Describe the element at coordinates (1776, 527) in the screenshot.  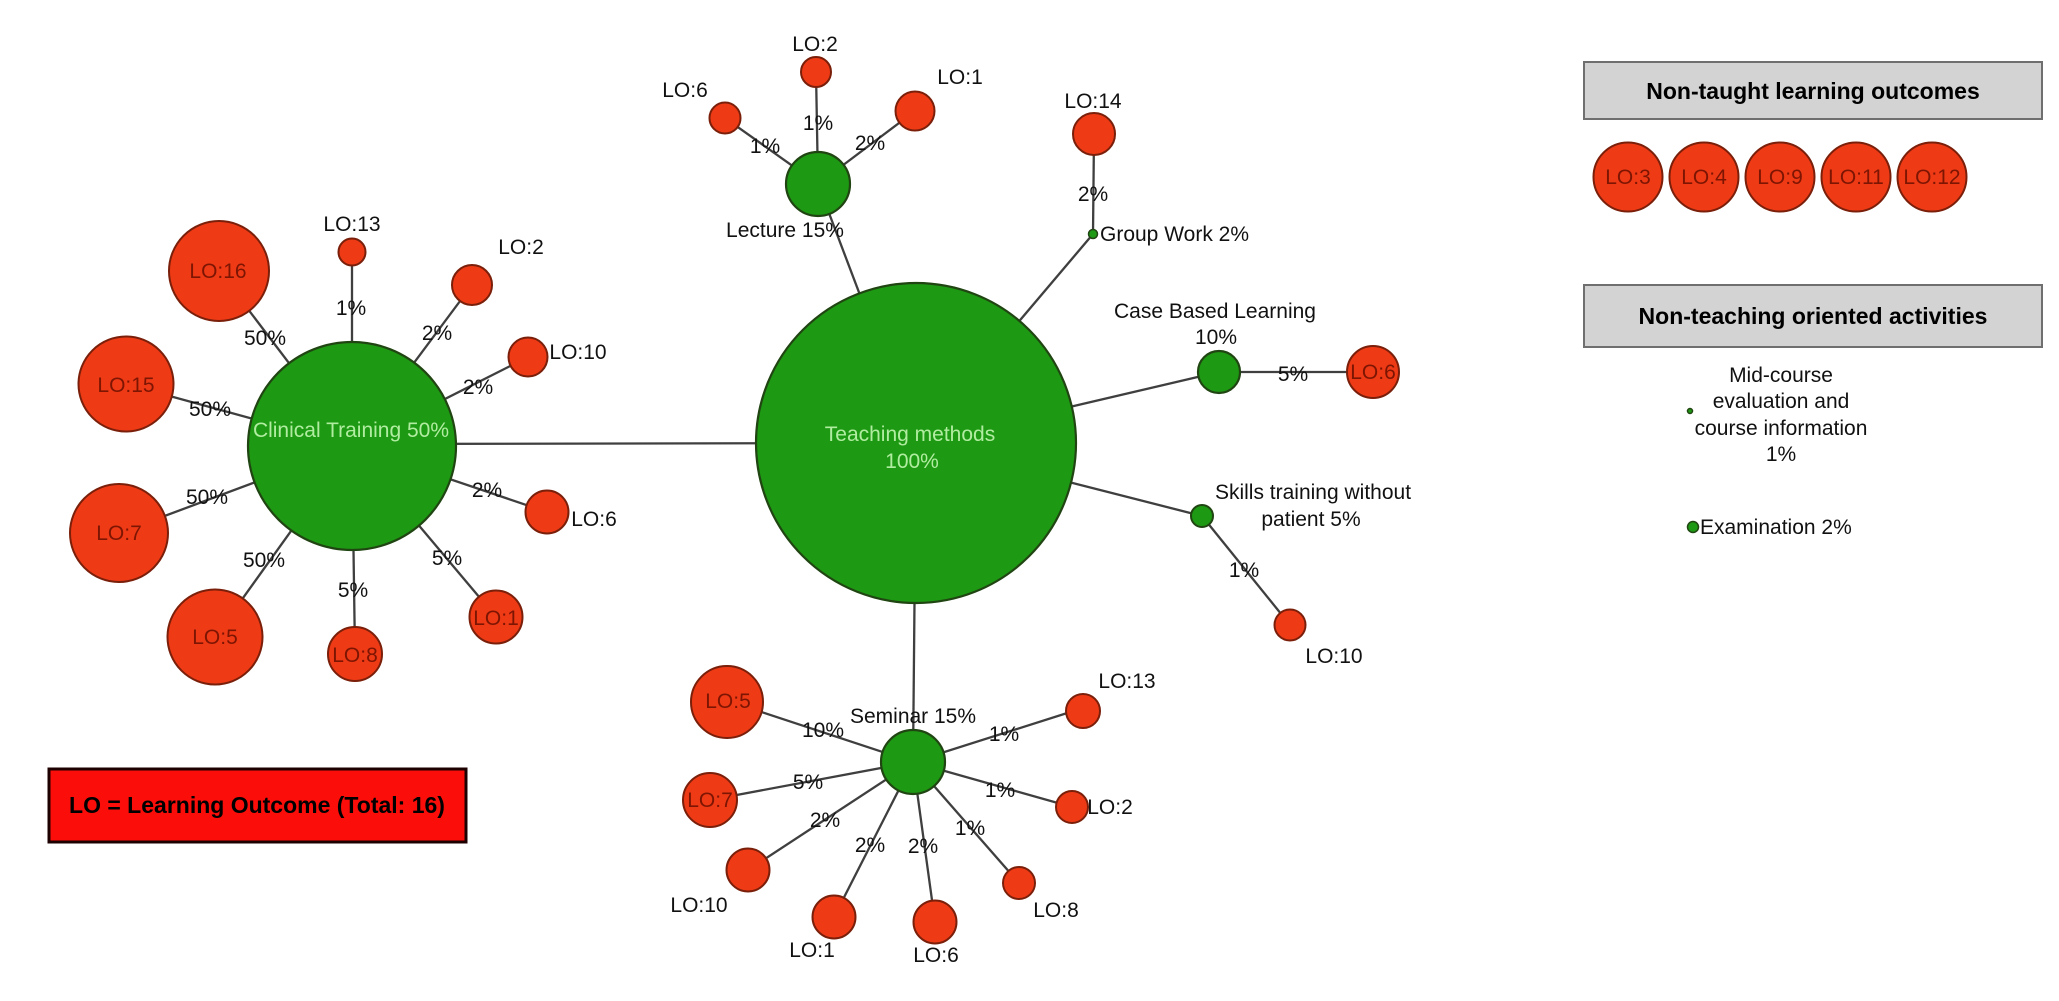
I see `svg-text: Examination 2%` at that location.